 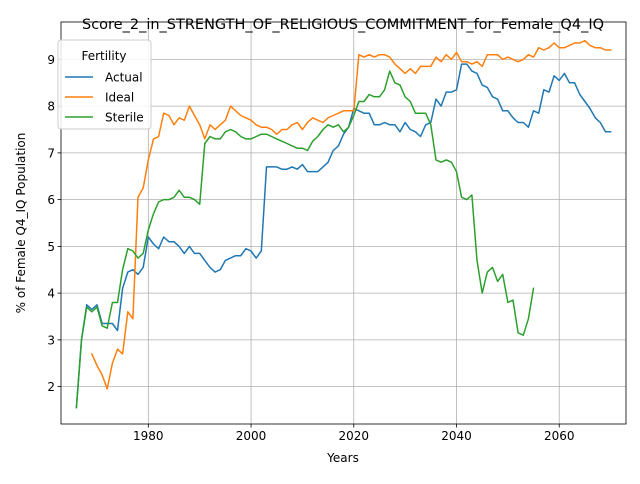 What do you see at coordinates (342, 458) in the screenshot?
I see `x-axis-label: Years` at bounding box center [342, 458].